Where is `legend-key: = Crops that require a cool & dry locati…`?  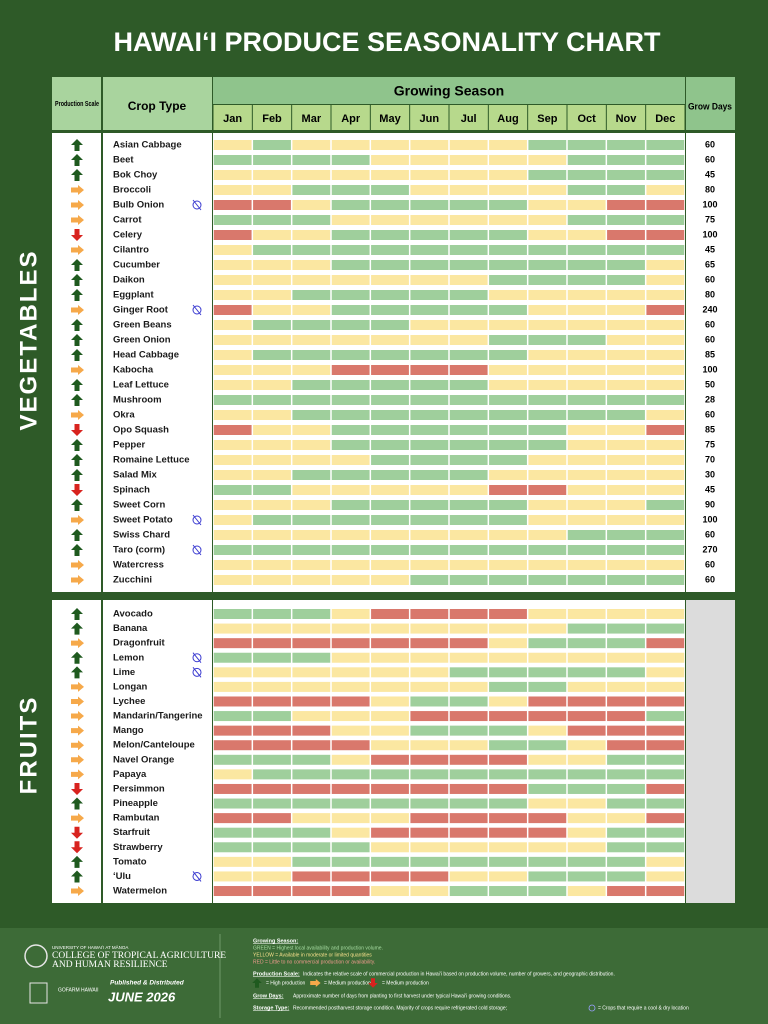
legend-key: = Crops that require a cool & dry locati… is located at coordinates (643, 1008).